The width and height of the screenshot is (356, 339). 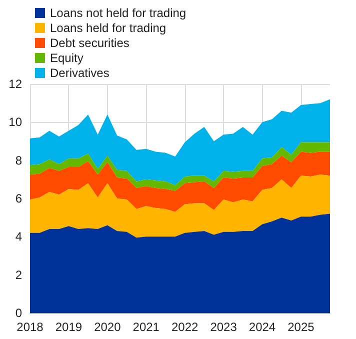 I want to click on legend-label: Loans not held for trading, so click(x=118, y=13).